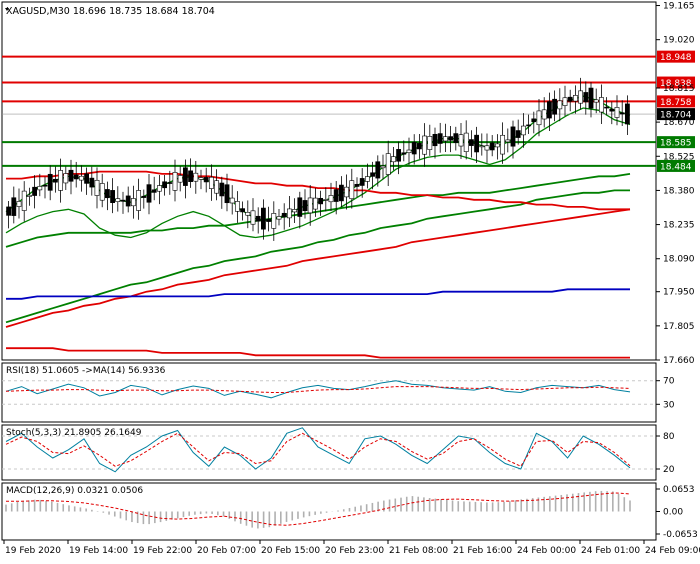 This screenshot has width=700, height=564. Describe the element at coordinates (679, 157) in the screenshot. I see `price-axis-label: 18.525` at that location.